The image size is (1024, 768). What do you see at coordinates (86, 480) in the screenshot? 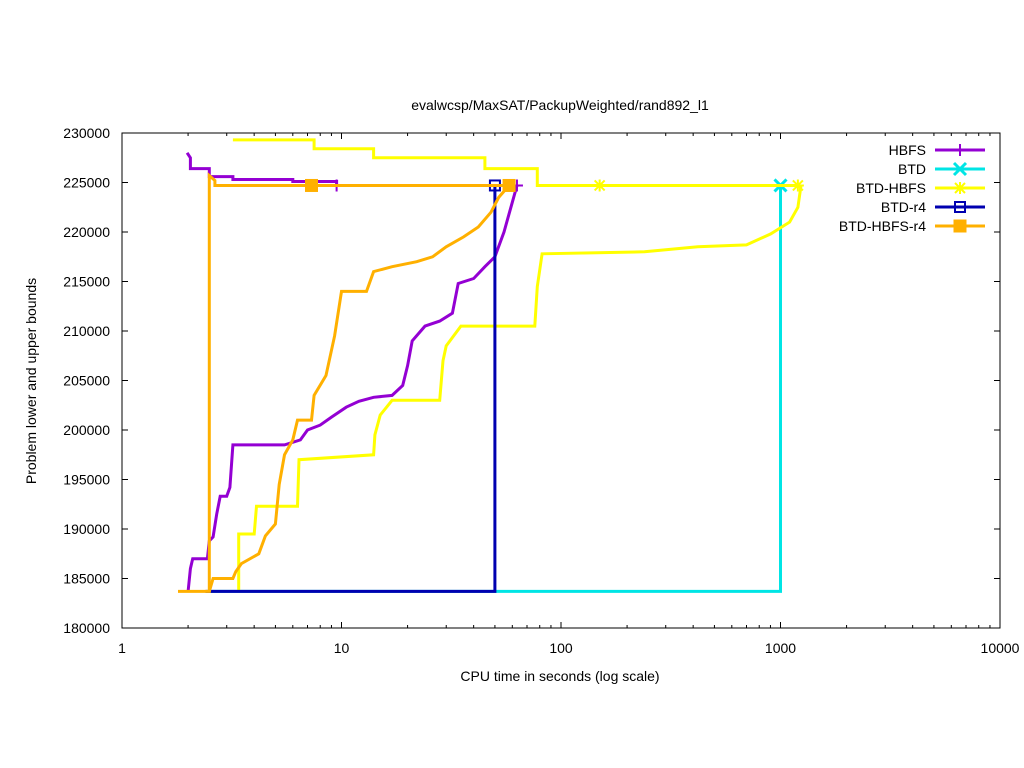
I see `y-tick-label: 195000` at bounding box center [86, 480].